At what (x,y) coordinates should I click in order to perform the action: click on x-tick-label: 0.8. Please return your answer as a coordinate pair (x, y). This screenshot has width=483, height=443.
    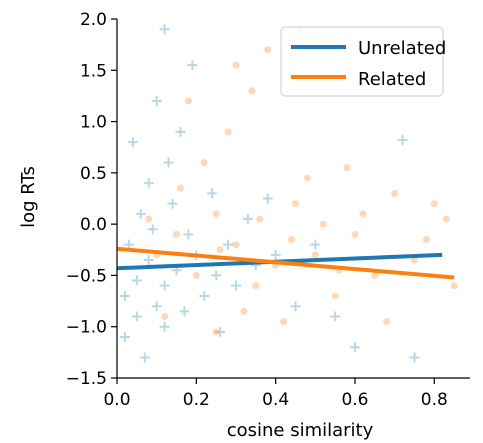
    Looking at the image, I should click on (434, 400).